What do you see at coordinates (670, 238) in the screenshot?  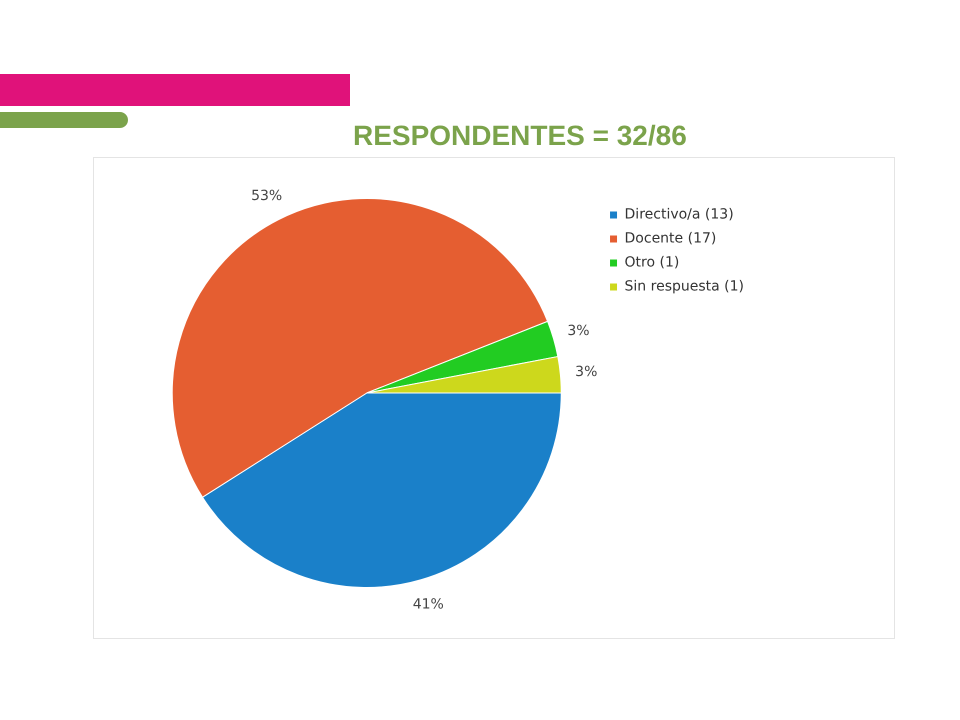 I see `legend-label: Docente (17)` at bounding box center [670, 238].